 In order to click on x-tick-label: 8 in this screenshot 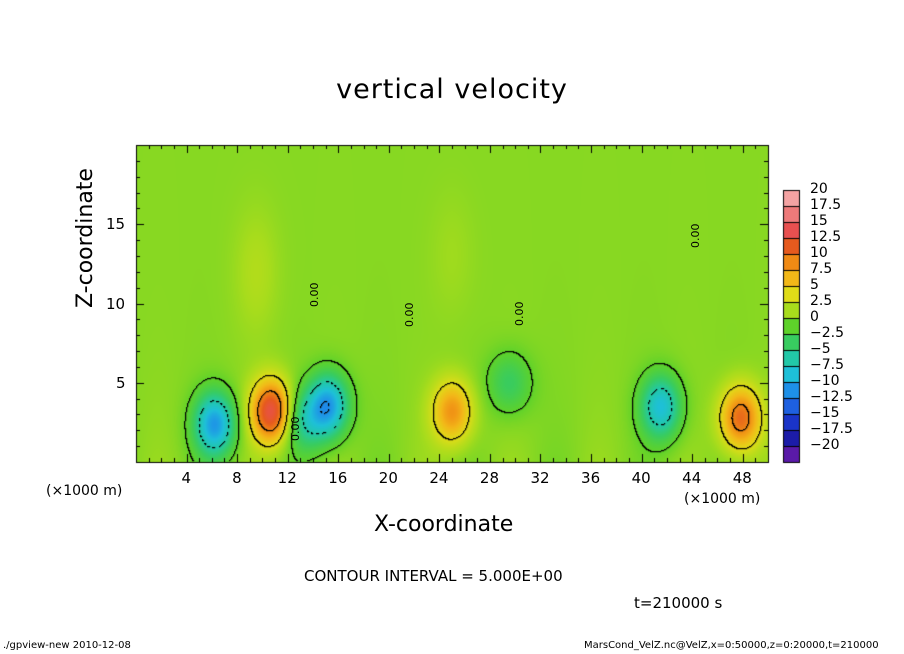, I will do `click(237, 478)`.